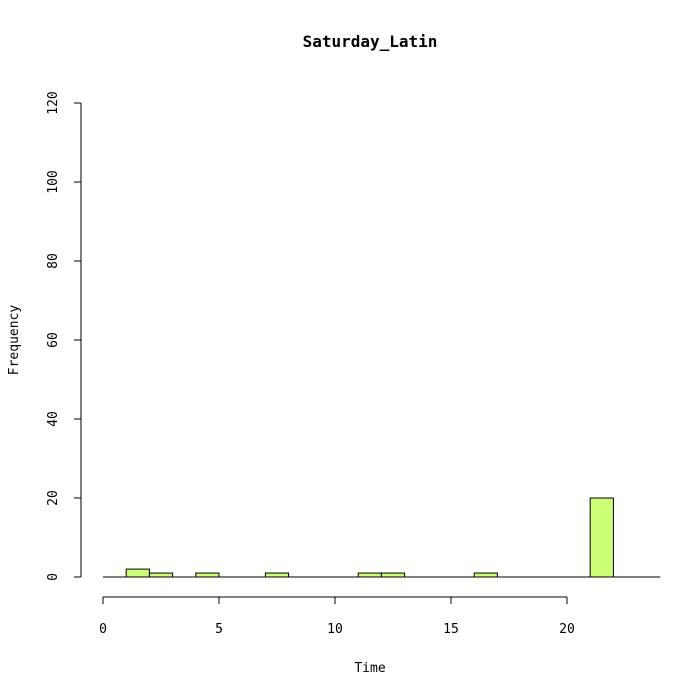 The height and width of the screenshot is (699, 699). Describe the element at coordinates (369, 537) in the screenshot. I see `bars-group` at that location.